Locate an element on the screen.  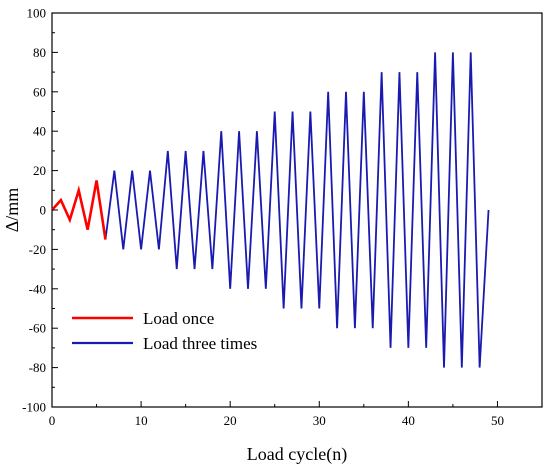
x-tick-label: 20 is located at coordinates (230, 420).